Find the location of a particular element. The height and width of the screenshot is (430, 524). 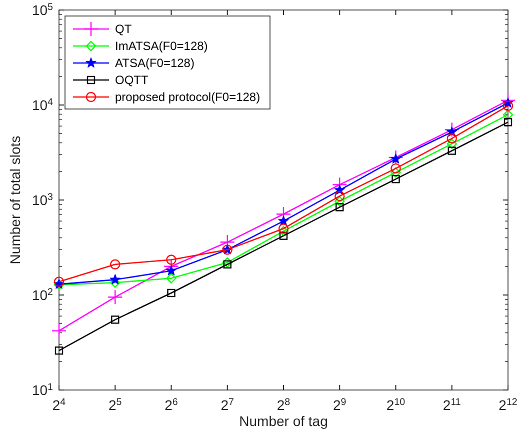

x-tick-label: 2$^{10}$ is located at coordinates (396, 404).